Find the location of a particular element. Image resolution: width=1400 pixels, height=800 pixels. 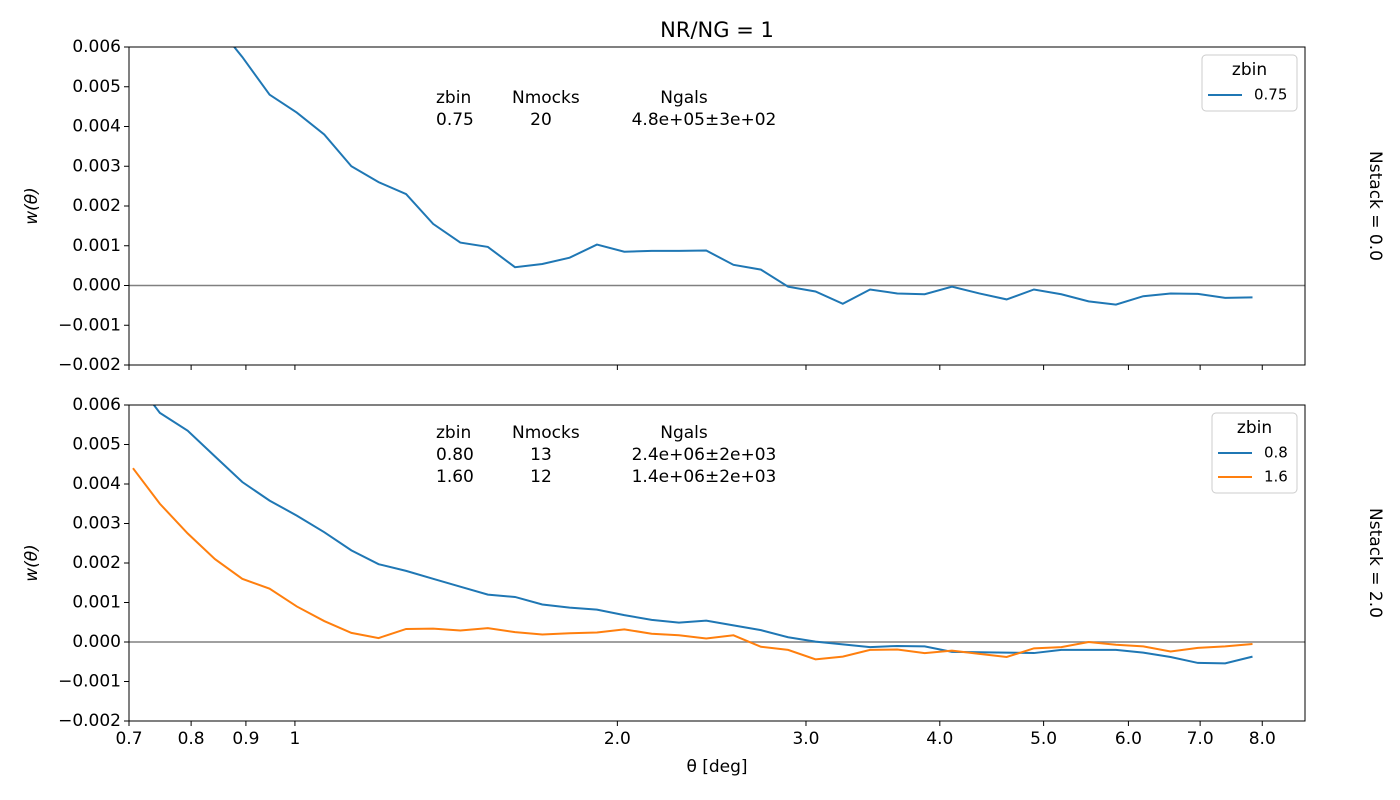

x-tick-label: 0.8 is located at coordinates (191, 739).